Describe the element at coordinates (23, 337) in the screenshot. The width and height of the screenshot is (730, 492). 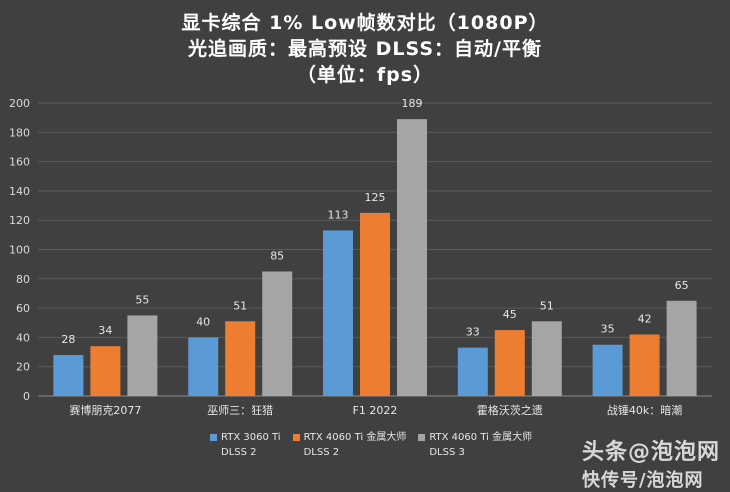
I see `y-tick-label-40: 40` at that location.